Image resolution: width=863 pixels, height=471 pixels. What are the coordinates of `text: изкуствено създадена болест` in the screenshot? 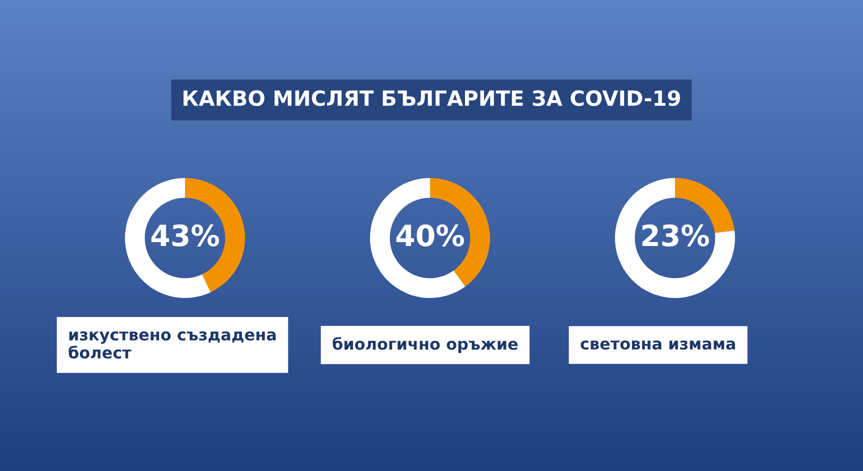 It's located at (172, 345).